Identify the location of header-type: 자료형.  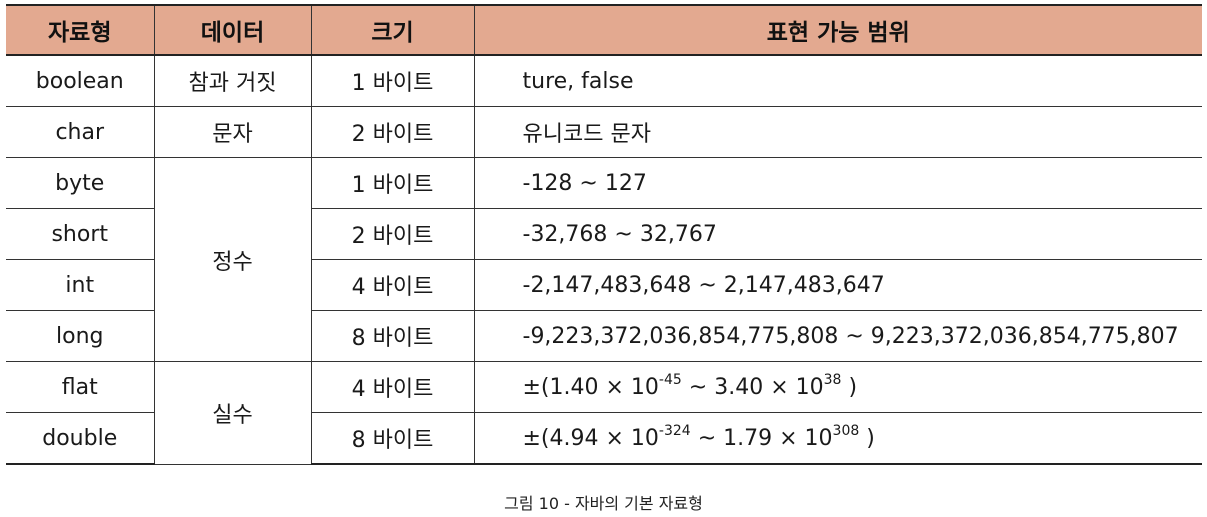
(80, 30).